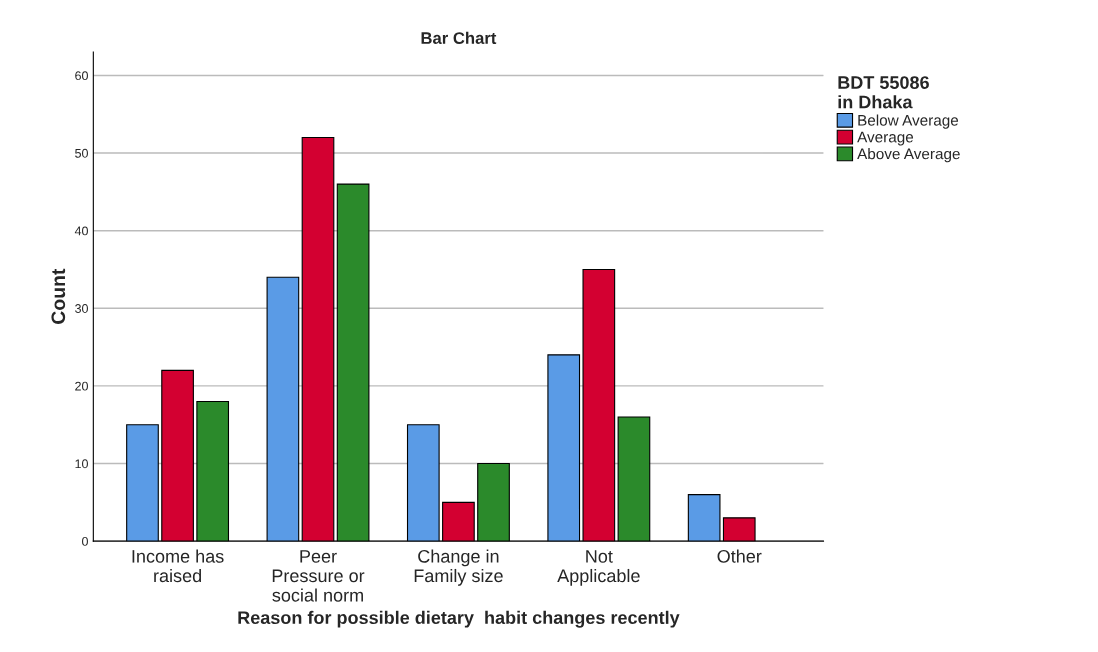 This screenshot has height=652, width=1098. Describe the element at coordinates (81, 308) in the screenshot. I see `y-tick-label: 30` at that location.